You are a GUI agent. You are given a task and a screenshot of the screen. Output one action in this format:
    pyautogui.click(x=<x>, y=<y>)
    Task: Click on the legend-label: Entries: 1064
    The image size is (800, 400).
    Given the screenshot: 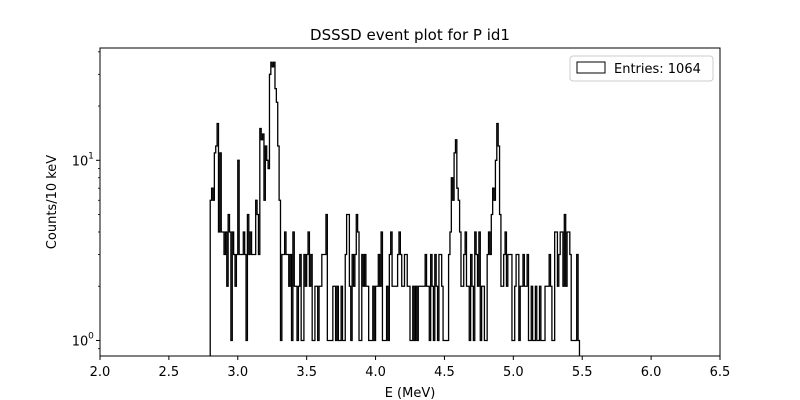 What is the action you would take?
    pyautogui.click(x=657, y=69)
    